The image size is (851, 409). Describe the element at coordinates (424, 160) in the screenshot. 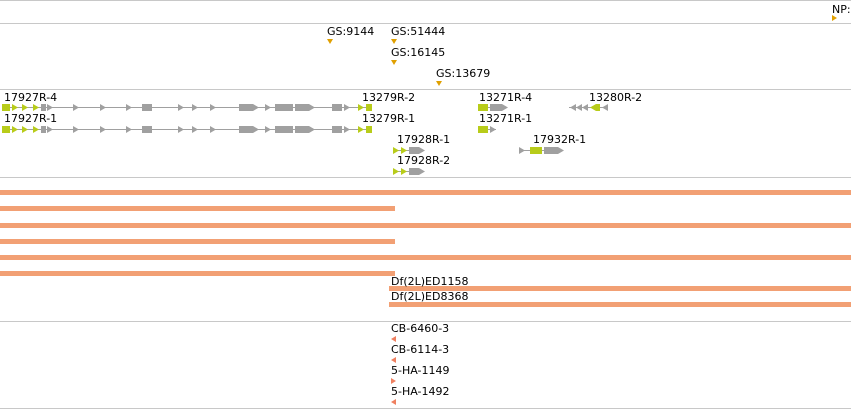

I see `gene-label: 17928R-2` at that location.